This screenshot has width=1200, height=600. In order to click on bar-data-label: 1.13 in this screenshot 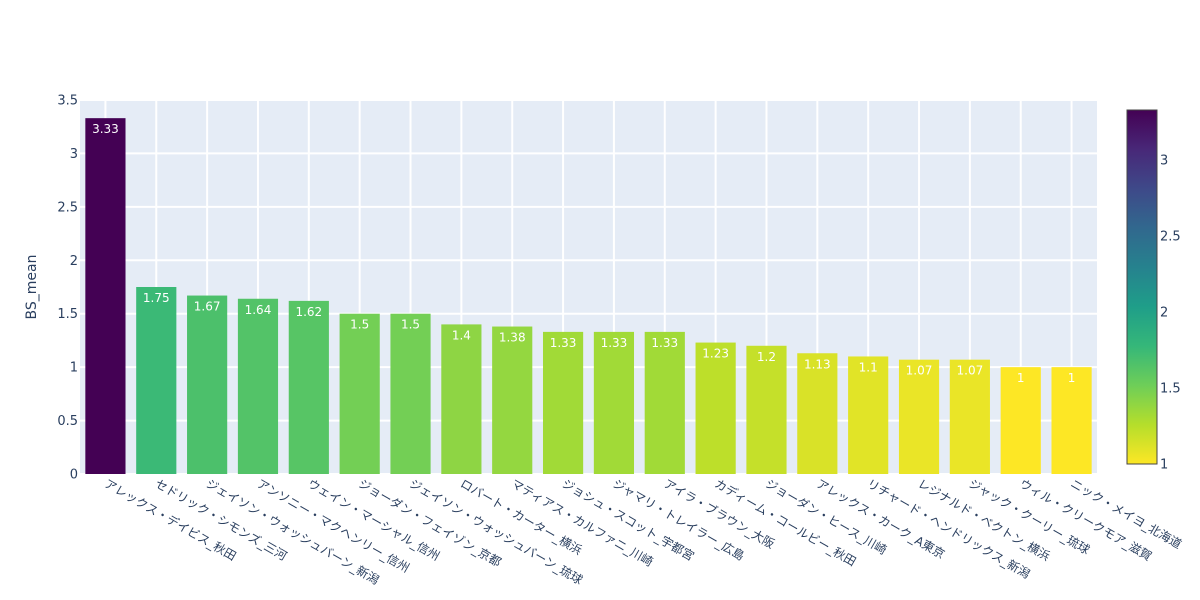, I will do `click(817, 364)`.